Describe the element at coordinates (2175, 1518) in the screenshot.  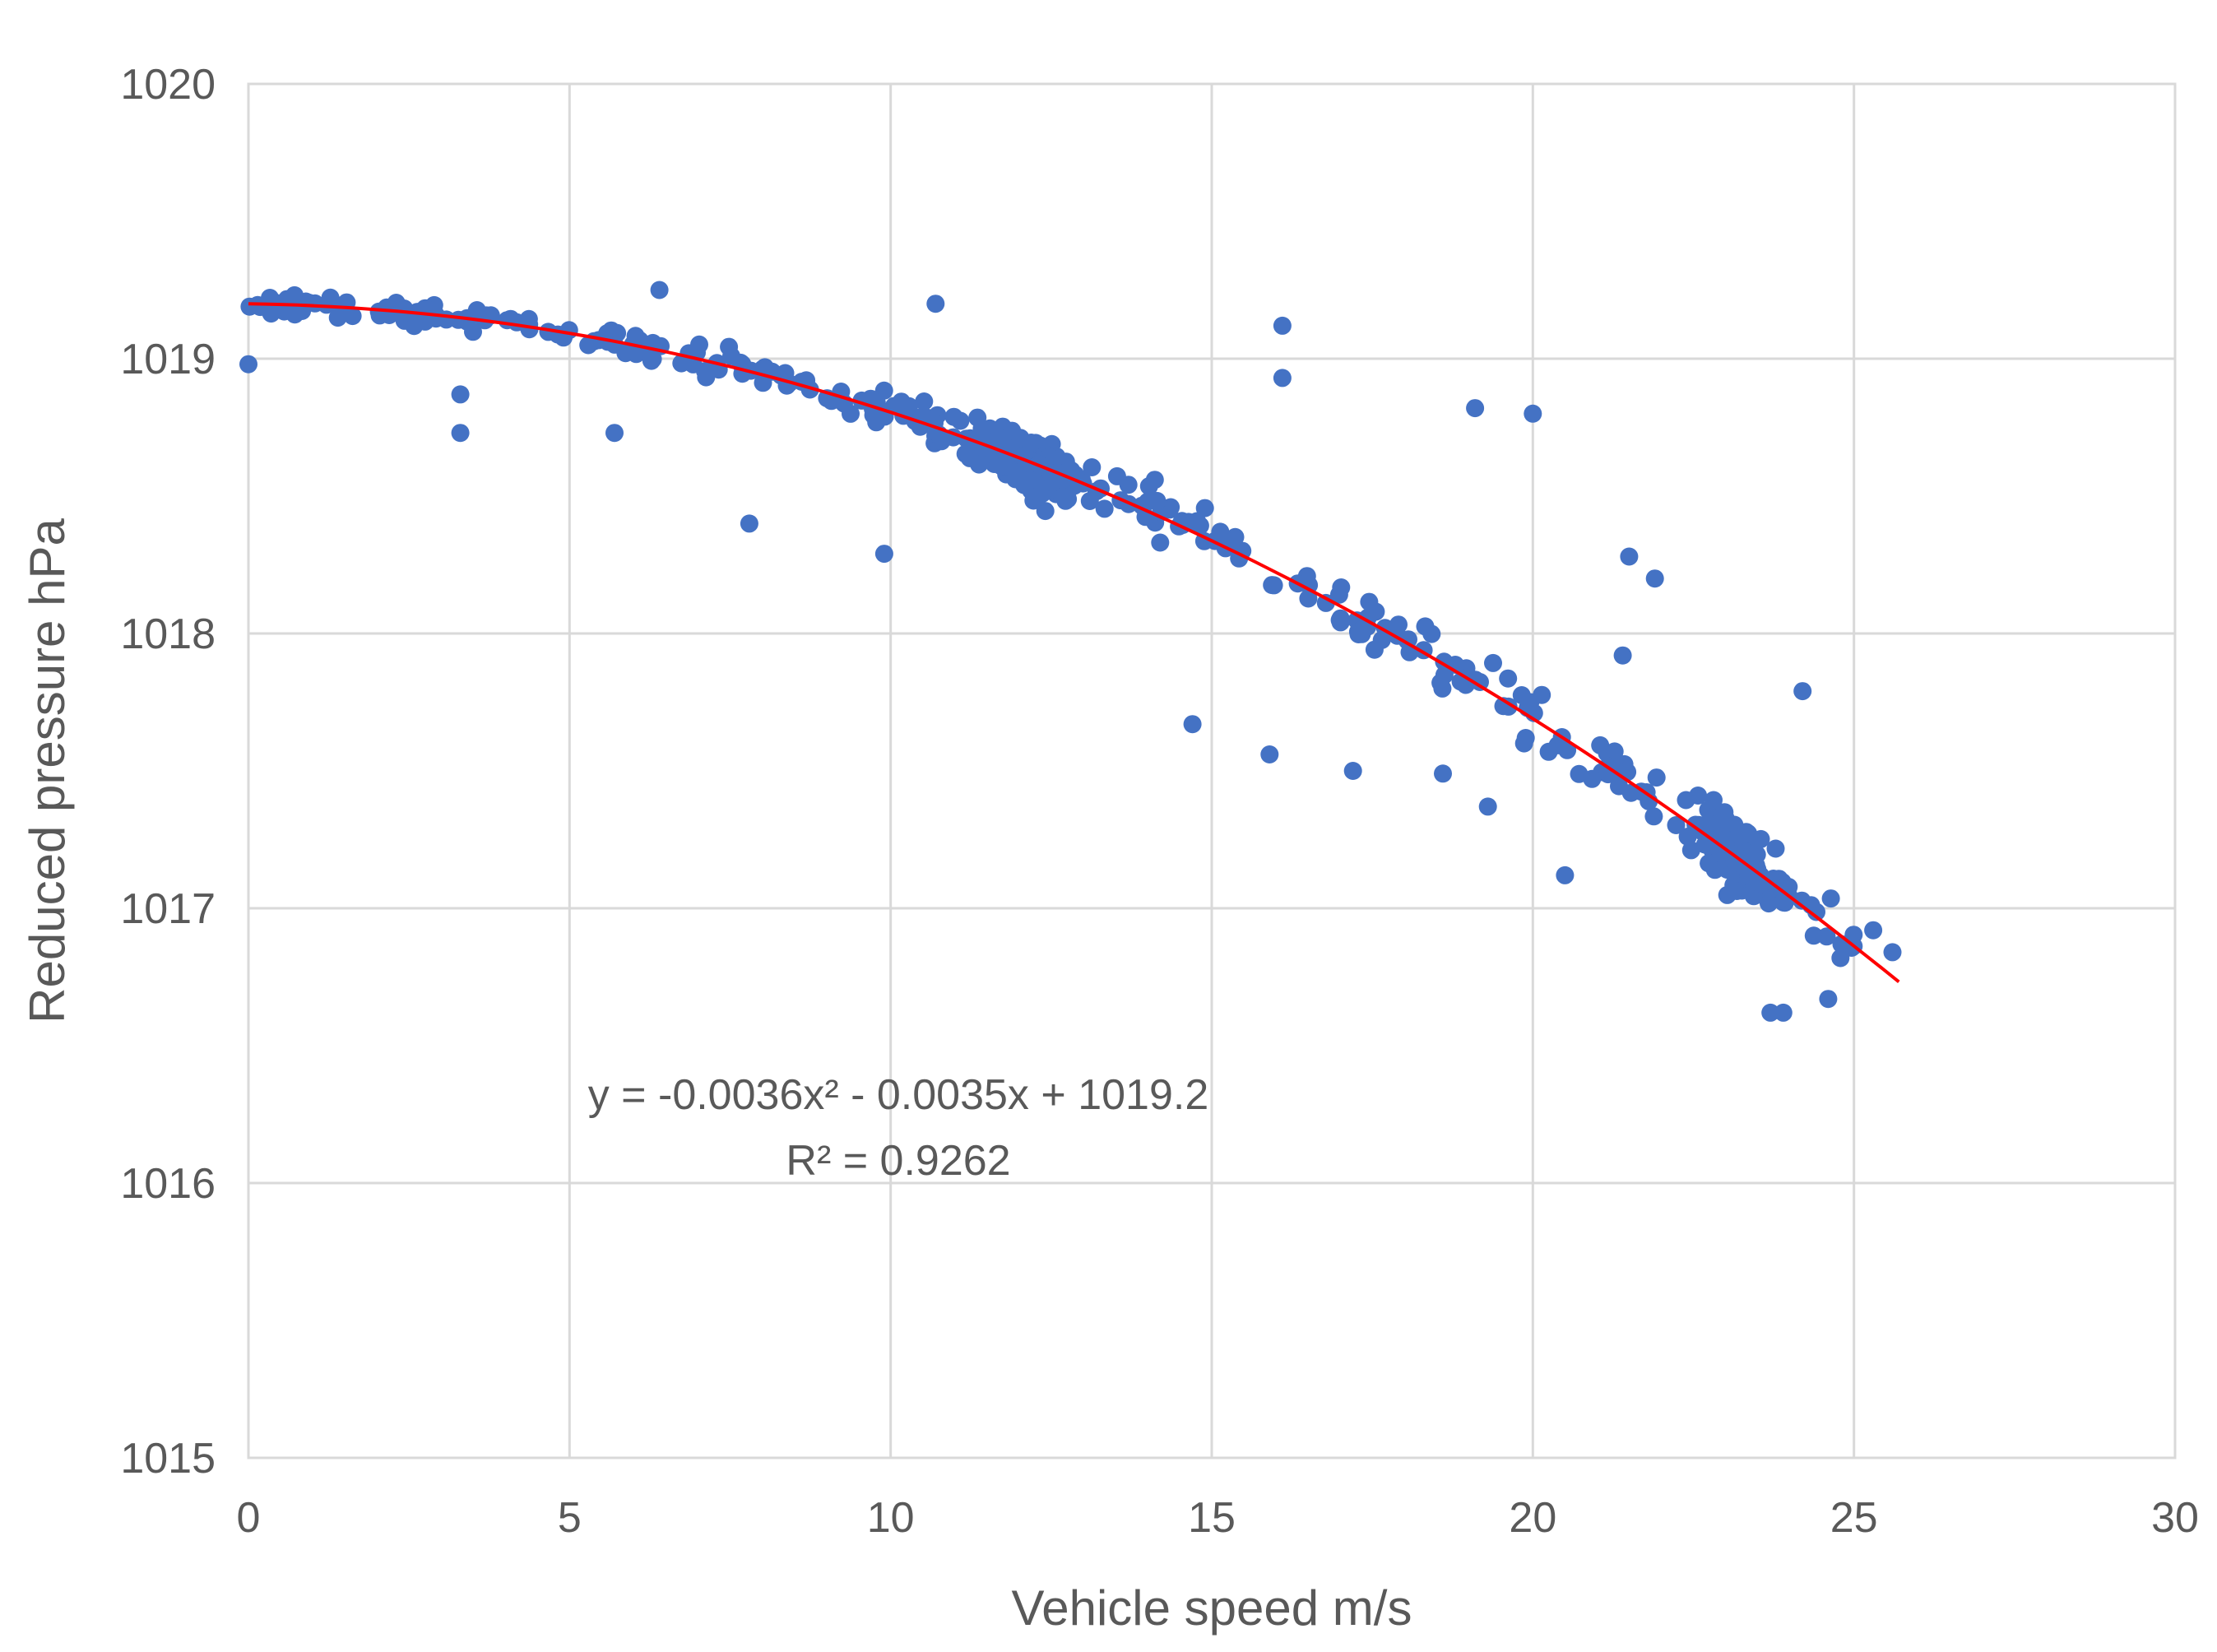
I see `x-tick-label: 30` at that location.